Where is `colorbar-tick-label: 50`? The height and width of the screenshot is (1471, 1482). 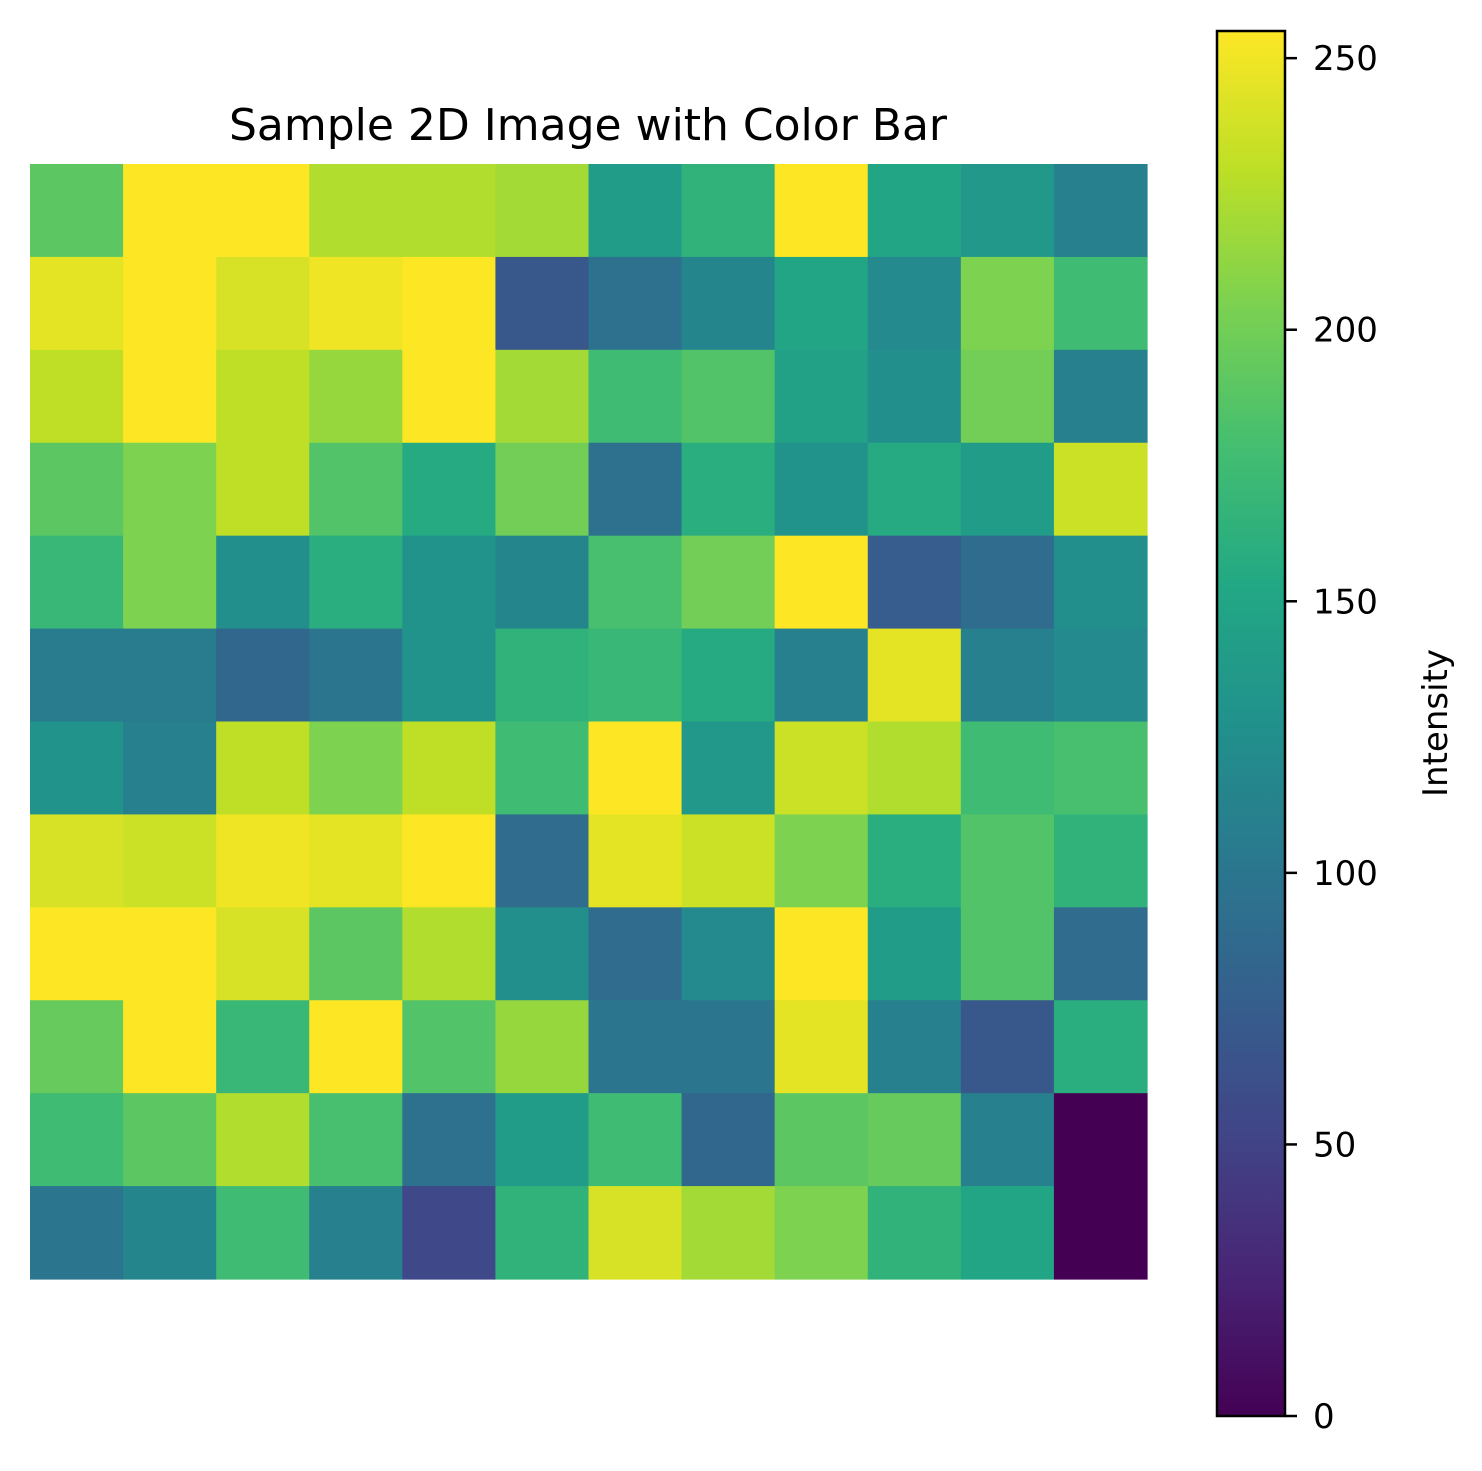
colorbar-tick-label: 50 is located at coordinates (1334, 1145).